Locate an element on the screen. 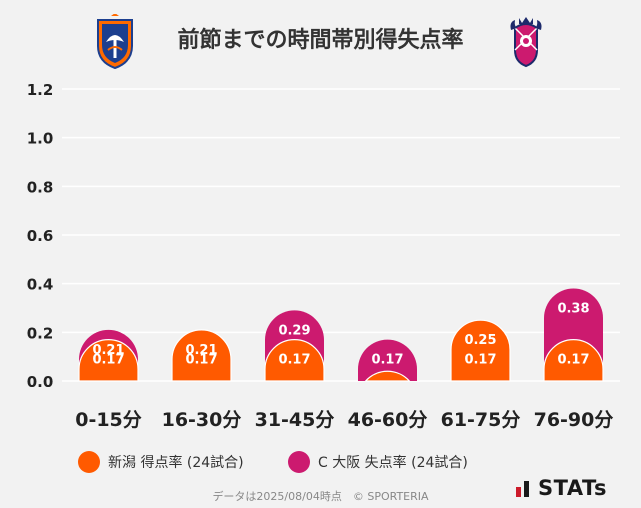  legend-item-team2: C 大阪 失点率 (24試合) is located at coordinates (378, 462).